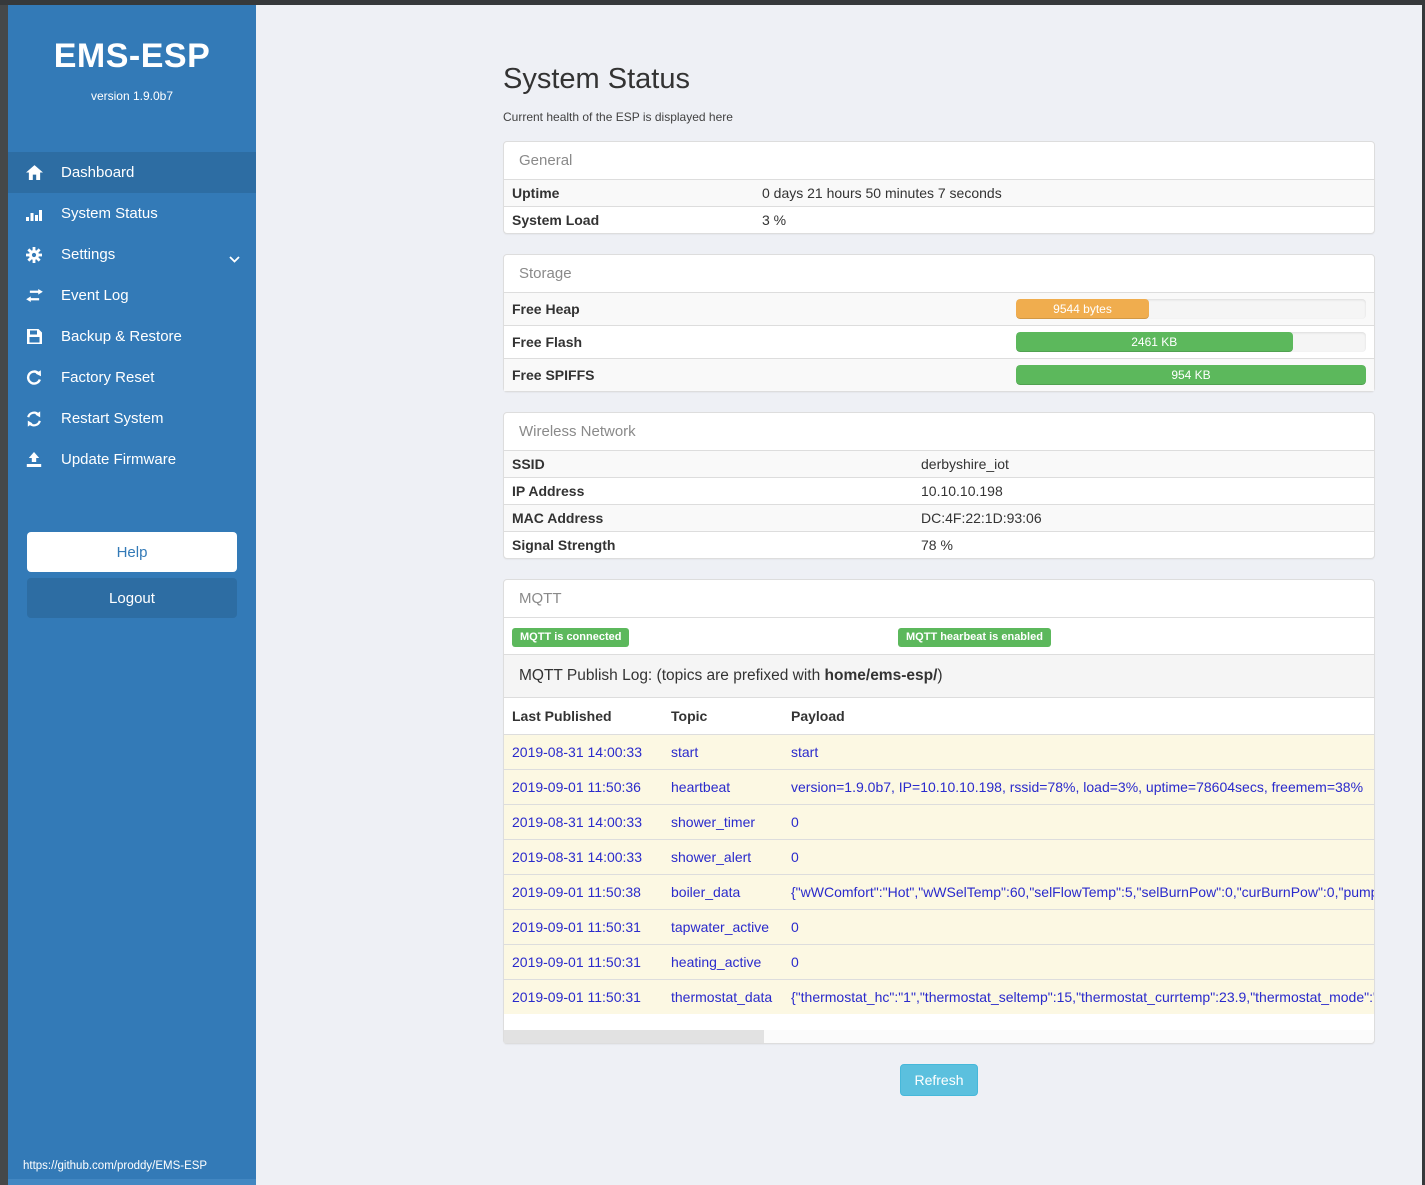 The width and height of the screenshot is (1425, 1185). What do you see at coordinates (939, 518) in the screenshot?
I see `table-row: MAC Address DC:4F:22:1D:93:06` at bounding box center [939, 518].